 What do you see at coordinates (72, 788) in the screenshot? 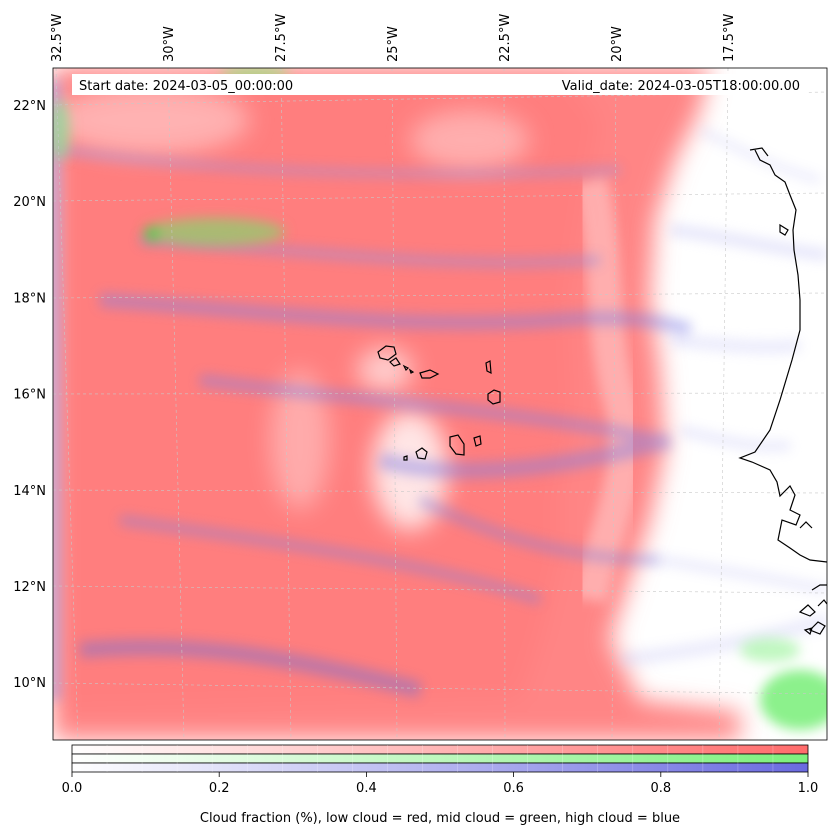
I see `colorbar-tick-label: 0.0` at bounding box center [72, 788].